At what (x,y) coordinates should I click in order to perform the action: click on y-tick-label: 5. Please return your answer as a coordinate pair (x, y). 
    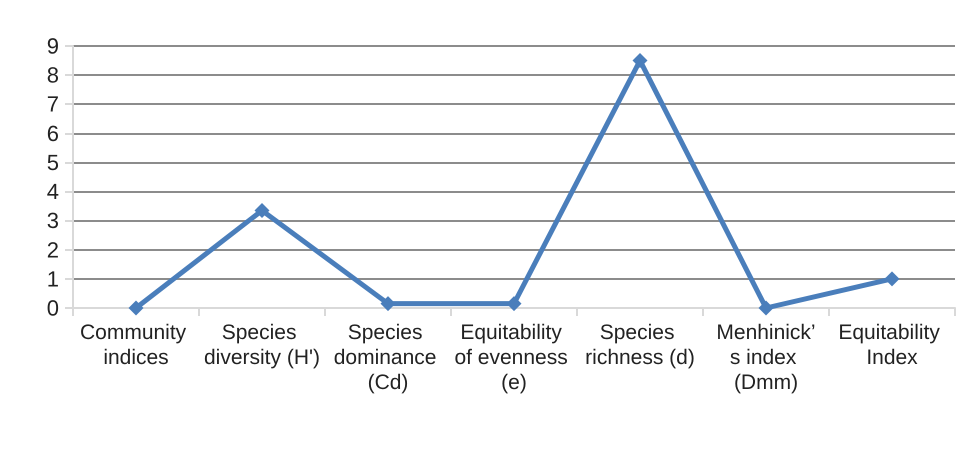
    Looking at the image, I should click on (52, 162).